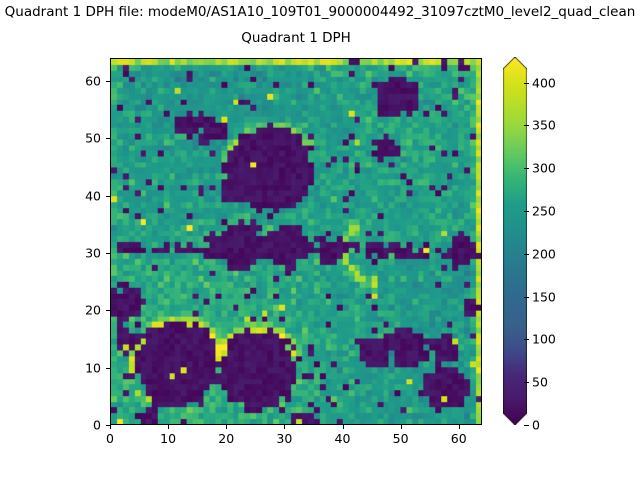  I want to click on y-tick-label: 30, so click(93, 253).